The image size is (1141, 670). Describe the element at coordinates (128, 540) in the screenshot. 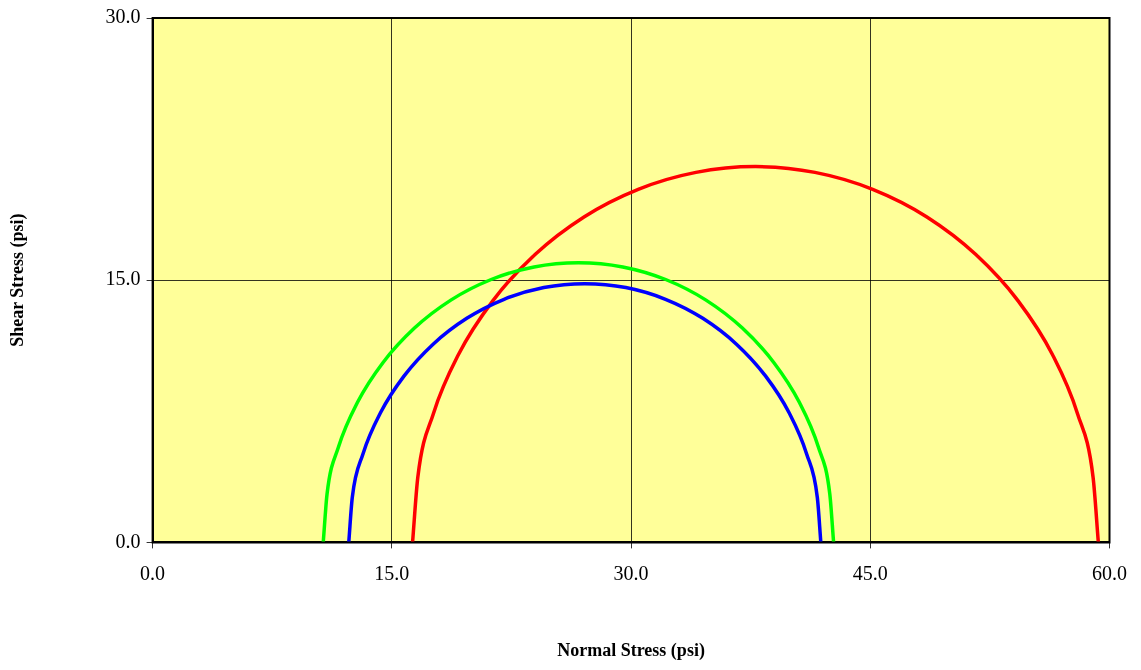

I see `y-tick-label: 0.0` at that location.